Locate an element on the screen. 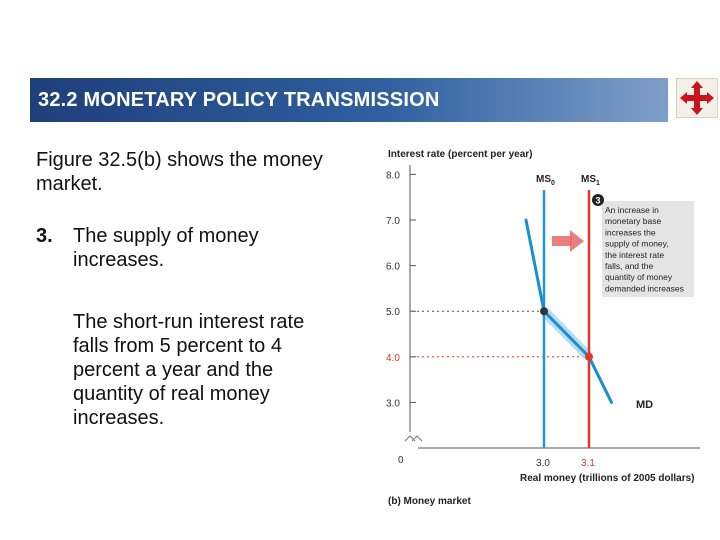  logo is located at coordinates (697, 98).